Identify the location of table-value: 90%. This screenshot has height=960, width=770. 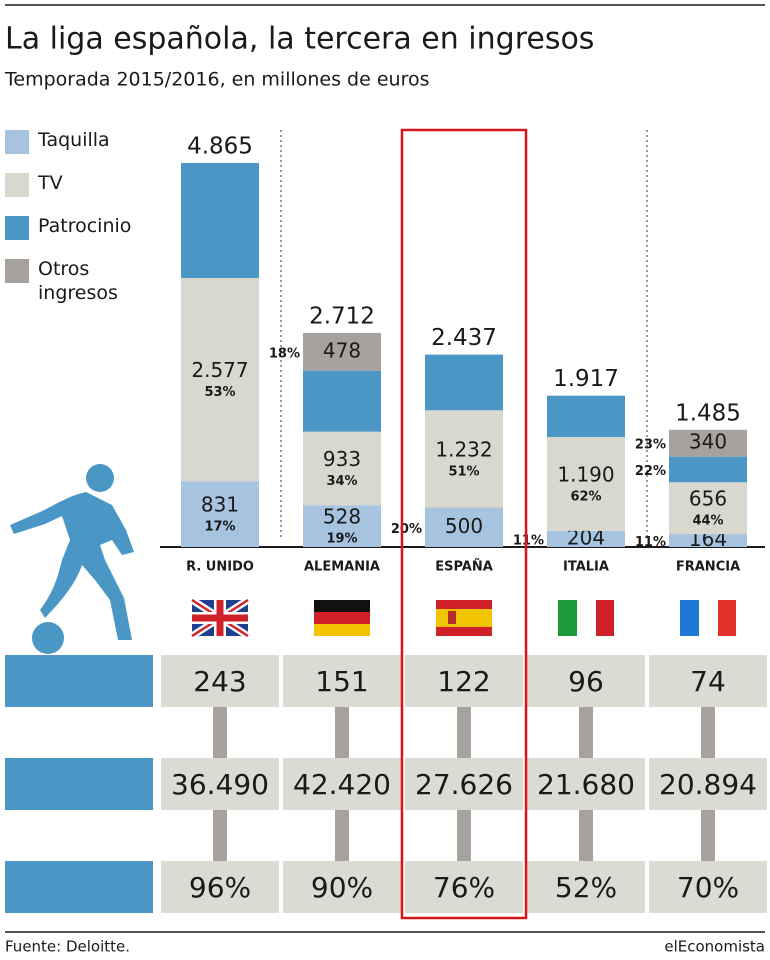
(342, 887).